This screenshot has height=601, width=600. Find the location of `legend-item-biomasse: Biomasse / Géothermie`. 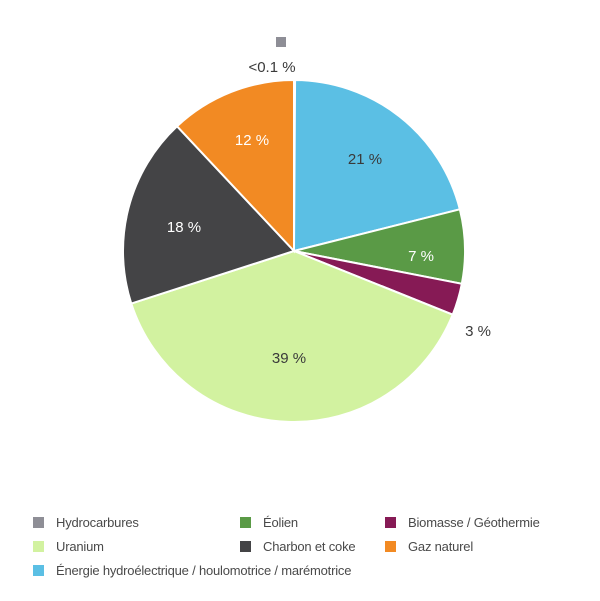

legend-item-biomasse: Biomasse / Géothermie is located at coordinates (462, 522).